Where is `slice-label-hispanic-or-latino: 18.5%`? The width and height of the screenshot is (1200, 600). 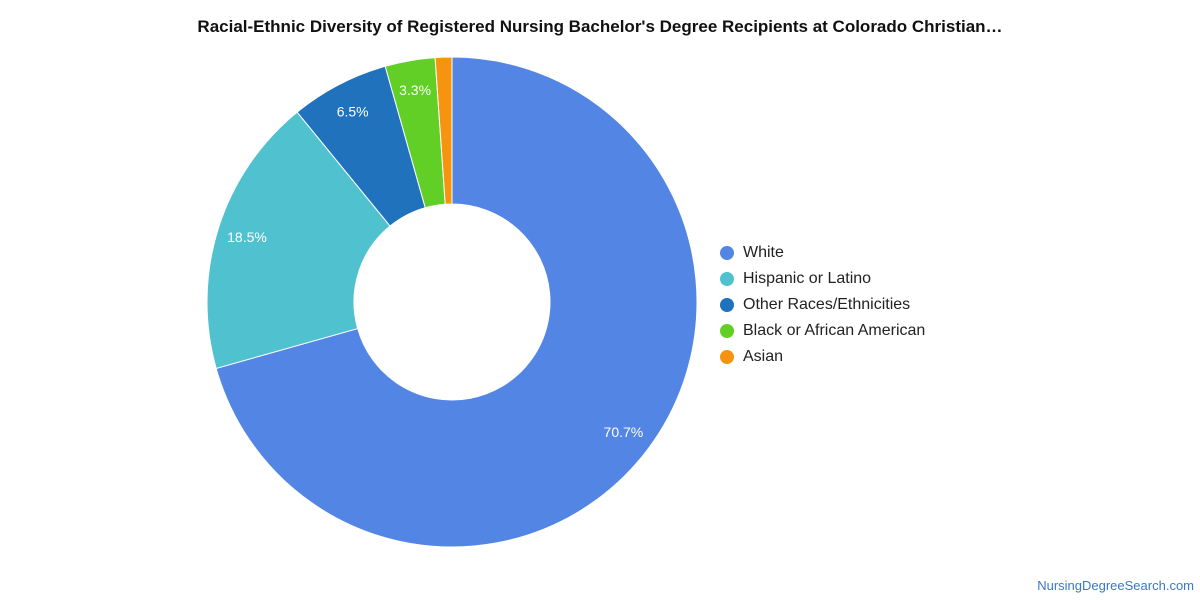 slice-label-hispanic-or-latino: 18.5% is located at coordinates (247, 237).